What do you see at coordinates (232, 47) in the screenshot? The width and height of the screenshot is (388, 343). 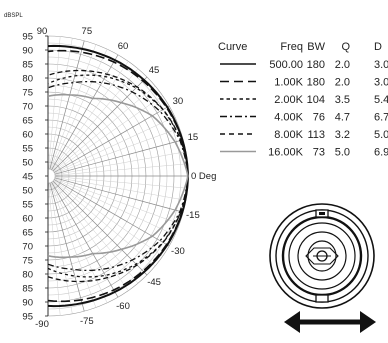 I see `legend-header-curve: Curve` at bounding box center [232, 47].